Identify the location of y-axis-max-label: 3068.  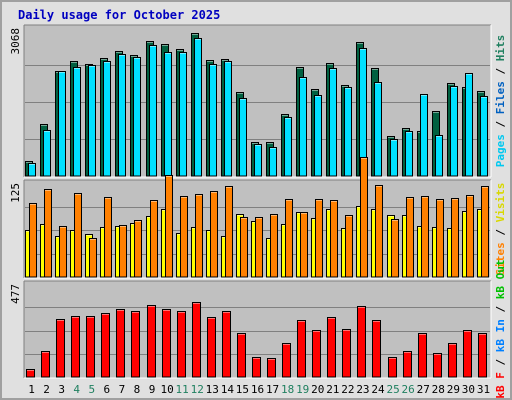
(15, 41).